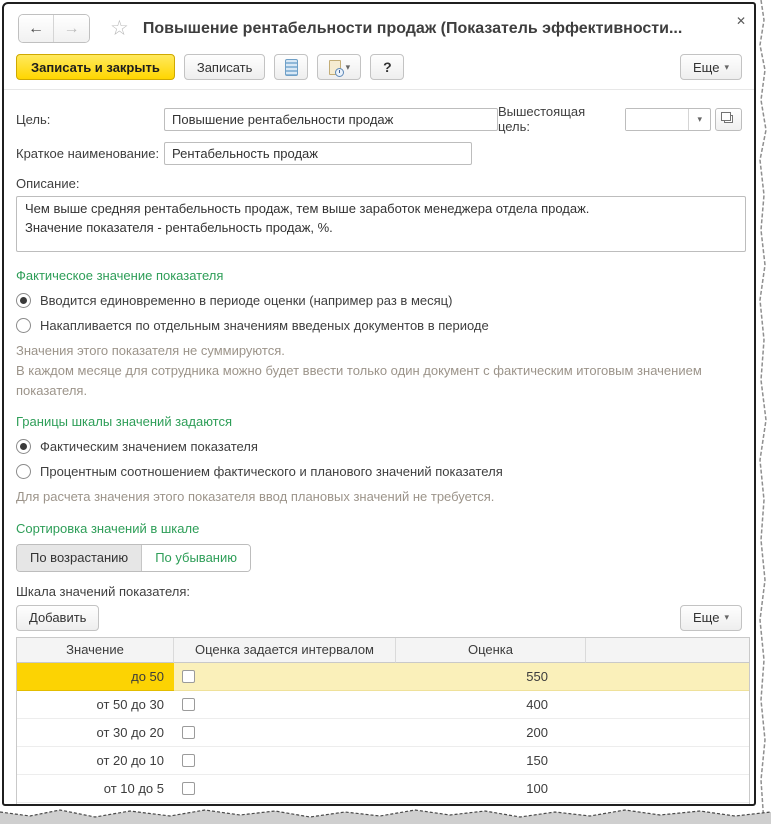 This screenshot has width=771, height=824. Describe the element at coordinates (120, 275) in the screenshot. I see `section-actual-value-title: Фактическое значение показателя` at that location.